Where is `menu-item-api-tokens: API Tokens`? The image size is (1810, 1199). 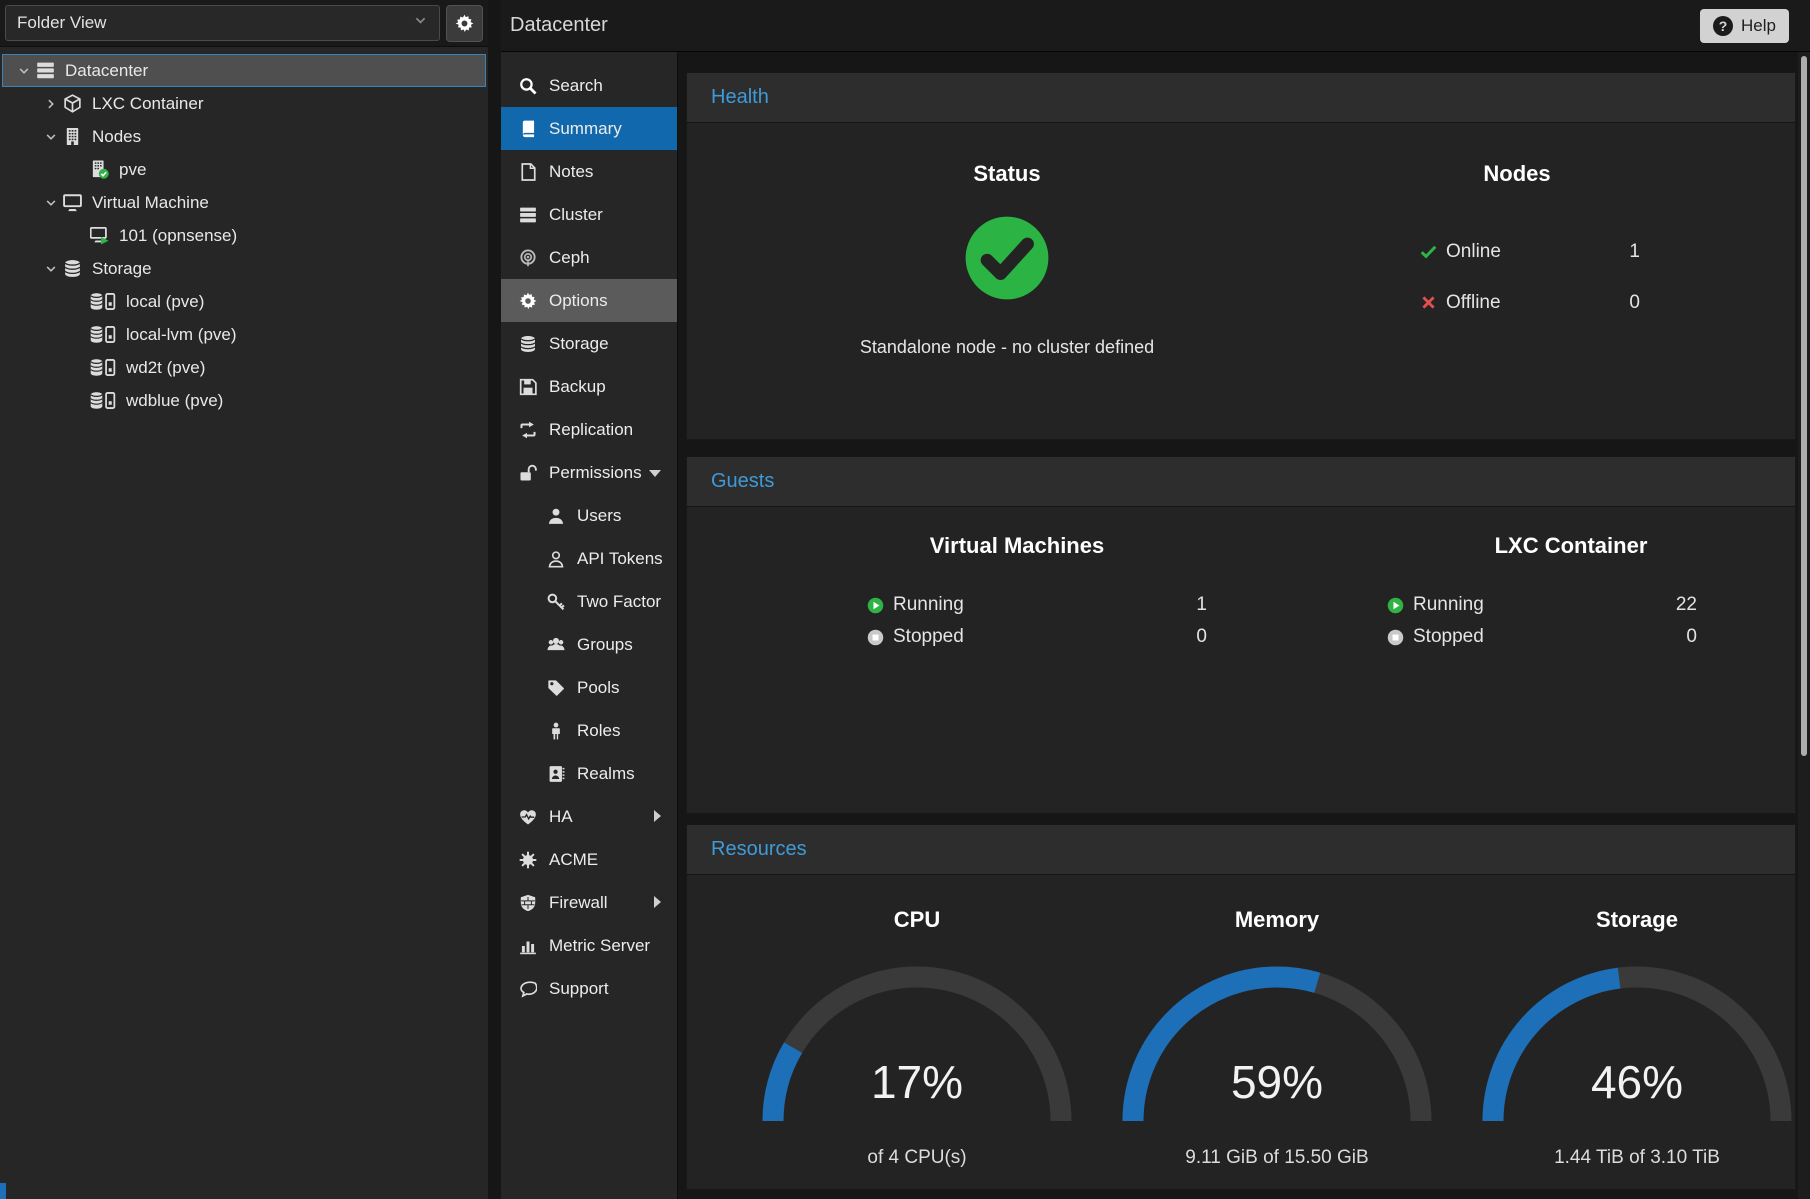
menu-item-api-tokens: API Tokens is located at coordinates (589, 558).